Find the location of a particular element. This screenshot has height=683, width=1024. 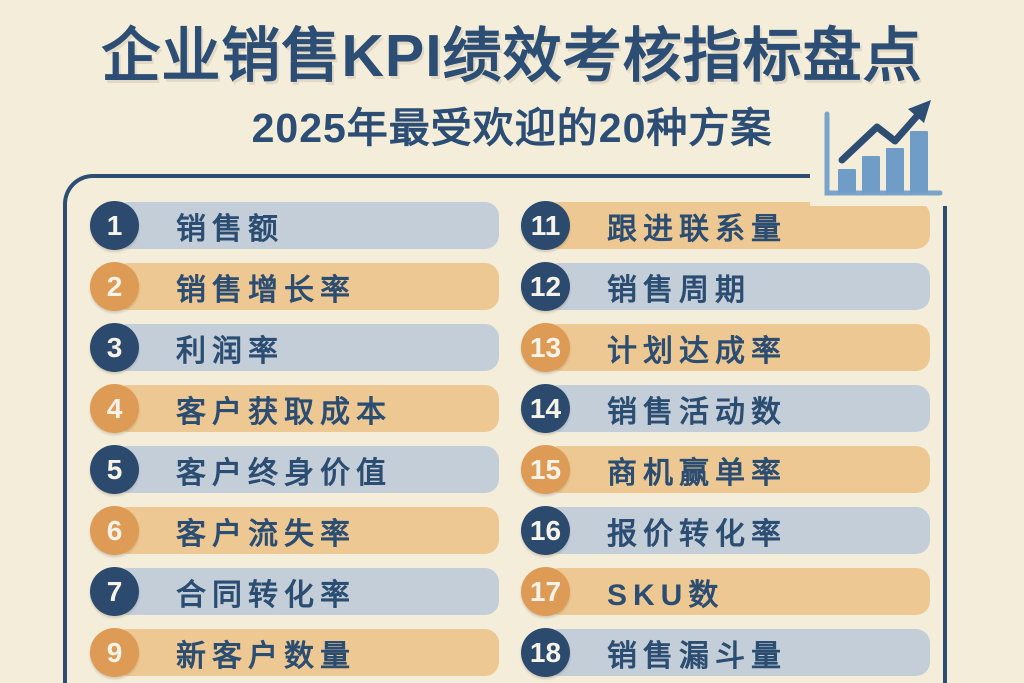

kpi-label: 客户流失率 is located at coordinates (266, 534).